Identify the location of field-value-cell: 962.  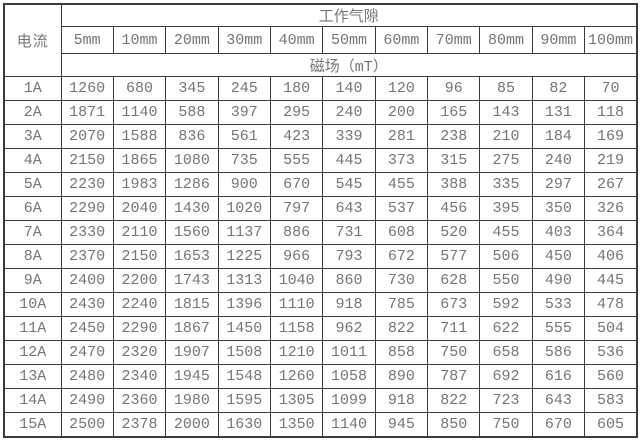
(349, 328).